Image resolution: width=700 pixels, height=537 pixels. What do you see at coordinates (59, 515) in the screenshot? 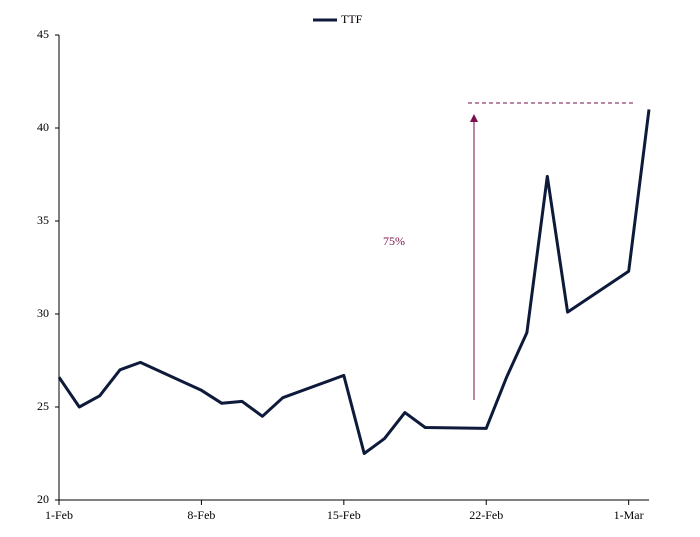
I see `x-tick-label: 1-Feb` at bounding box center [59, 515].